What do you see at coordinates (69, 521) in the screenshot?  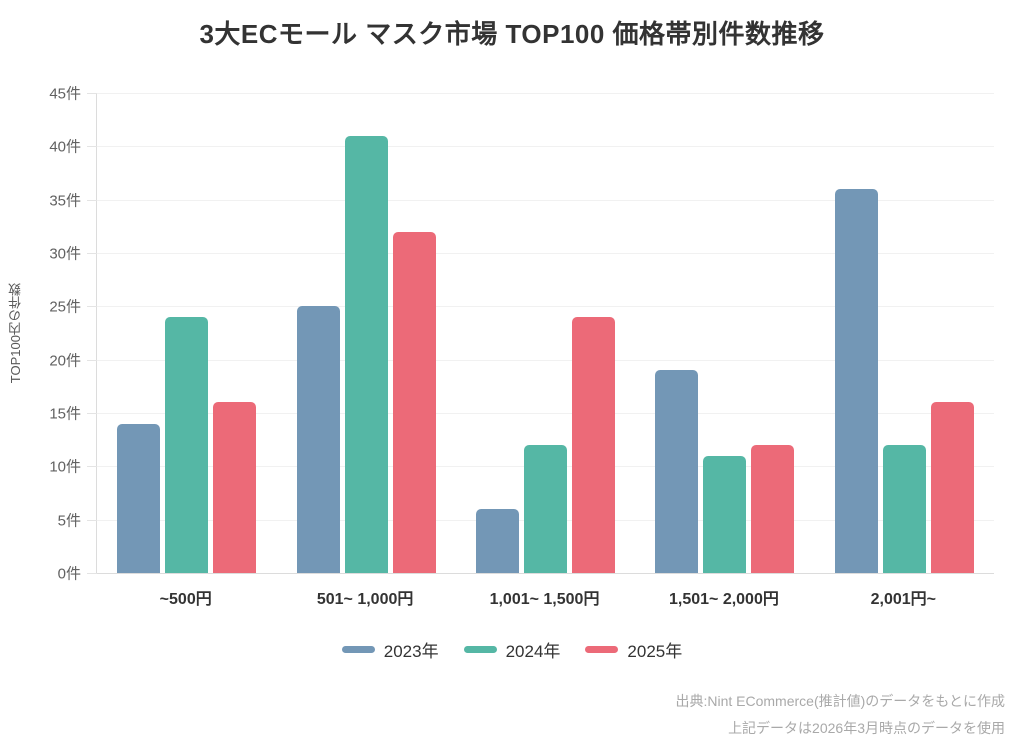 I see `y-tick-label: 5件` at bounding box center [69, 521].